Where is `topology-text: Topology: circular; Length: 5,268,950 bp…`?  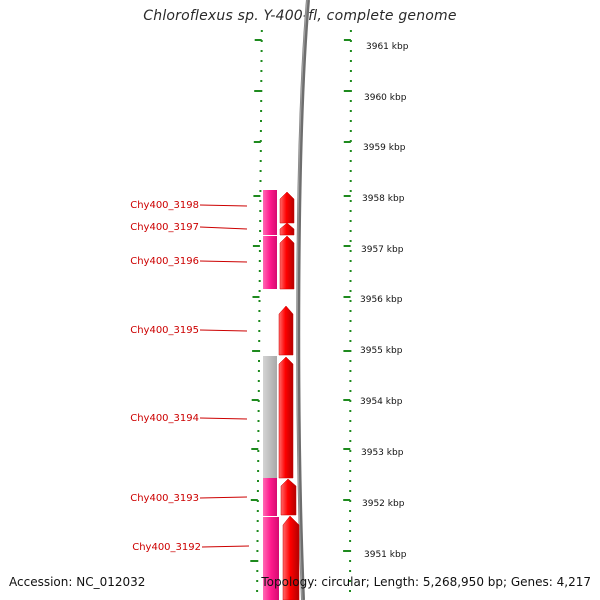
topology-text: Topology: circular; Length: 5,268,950 bp… is located at coordinates (426, 582).